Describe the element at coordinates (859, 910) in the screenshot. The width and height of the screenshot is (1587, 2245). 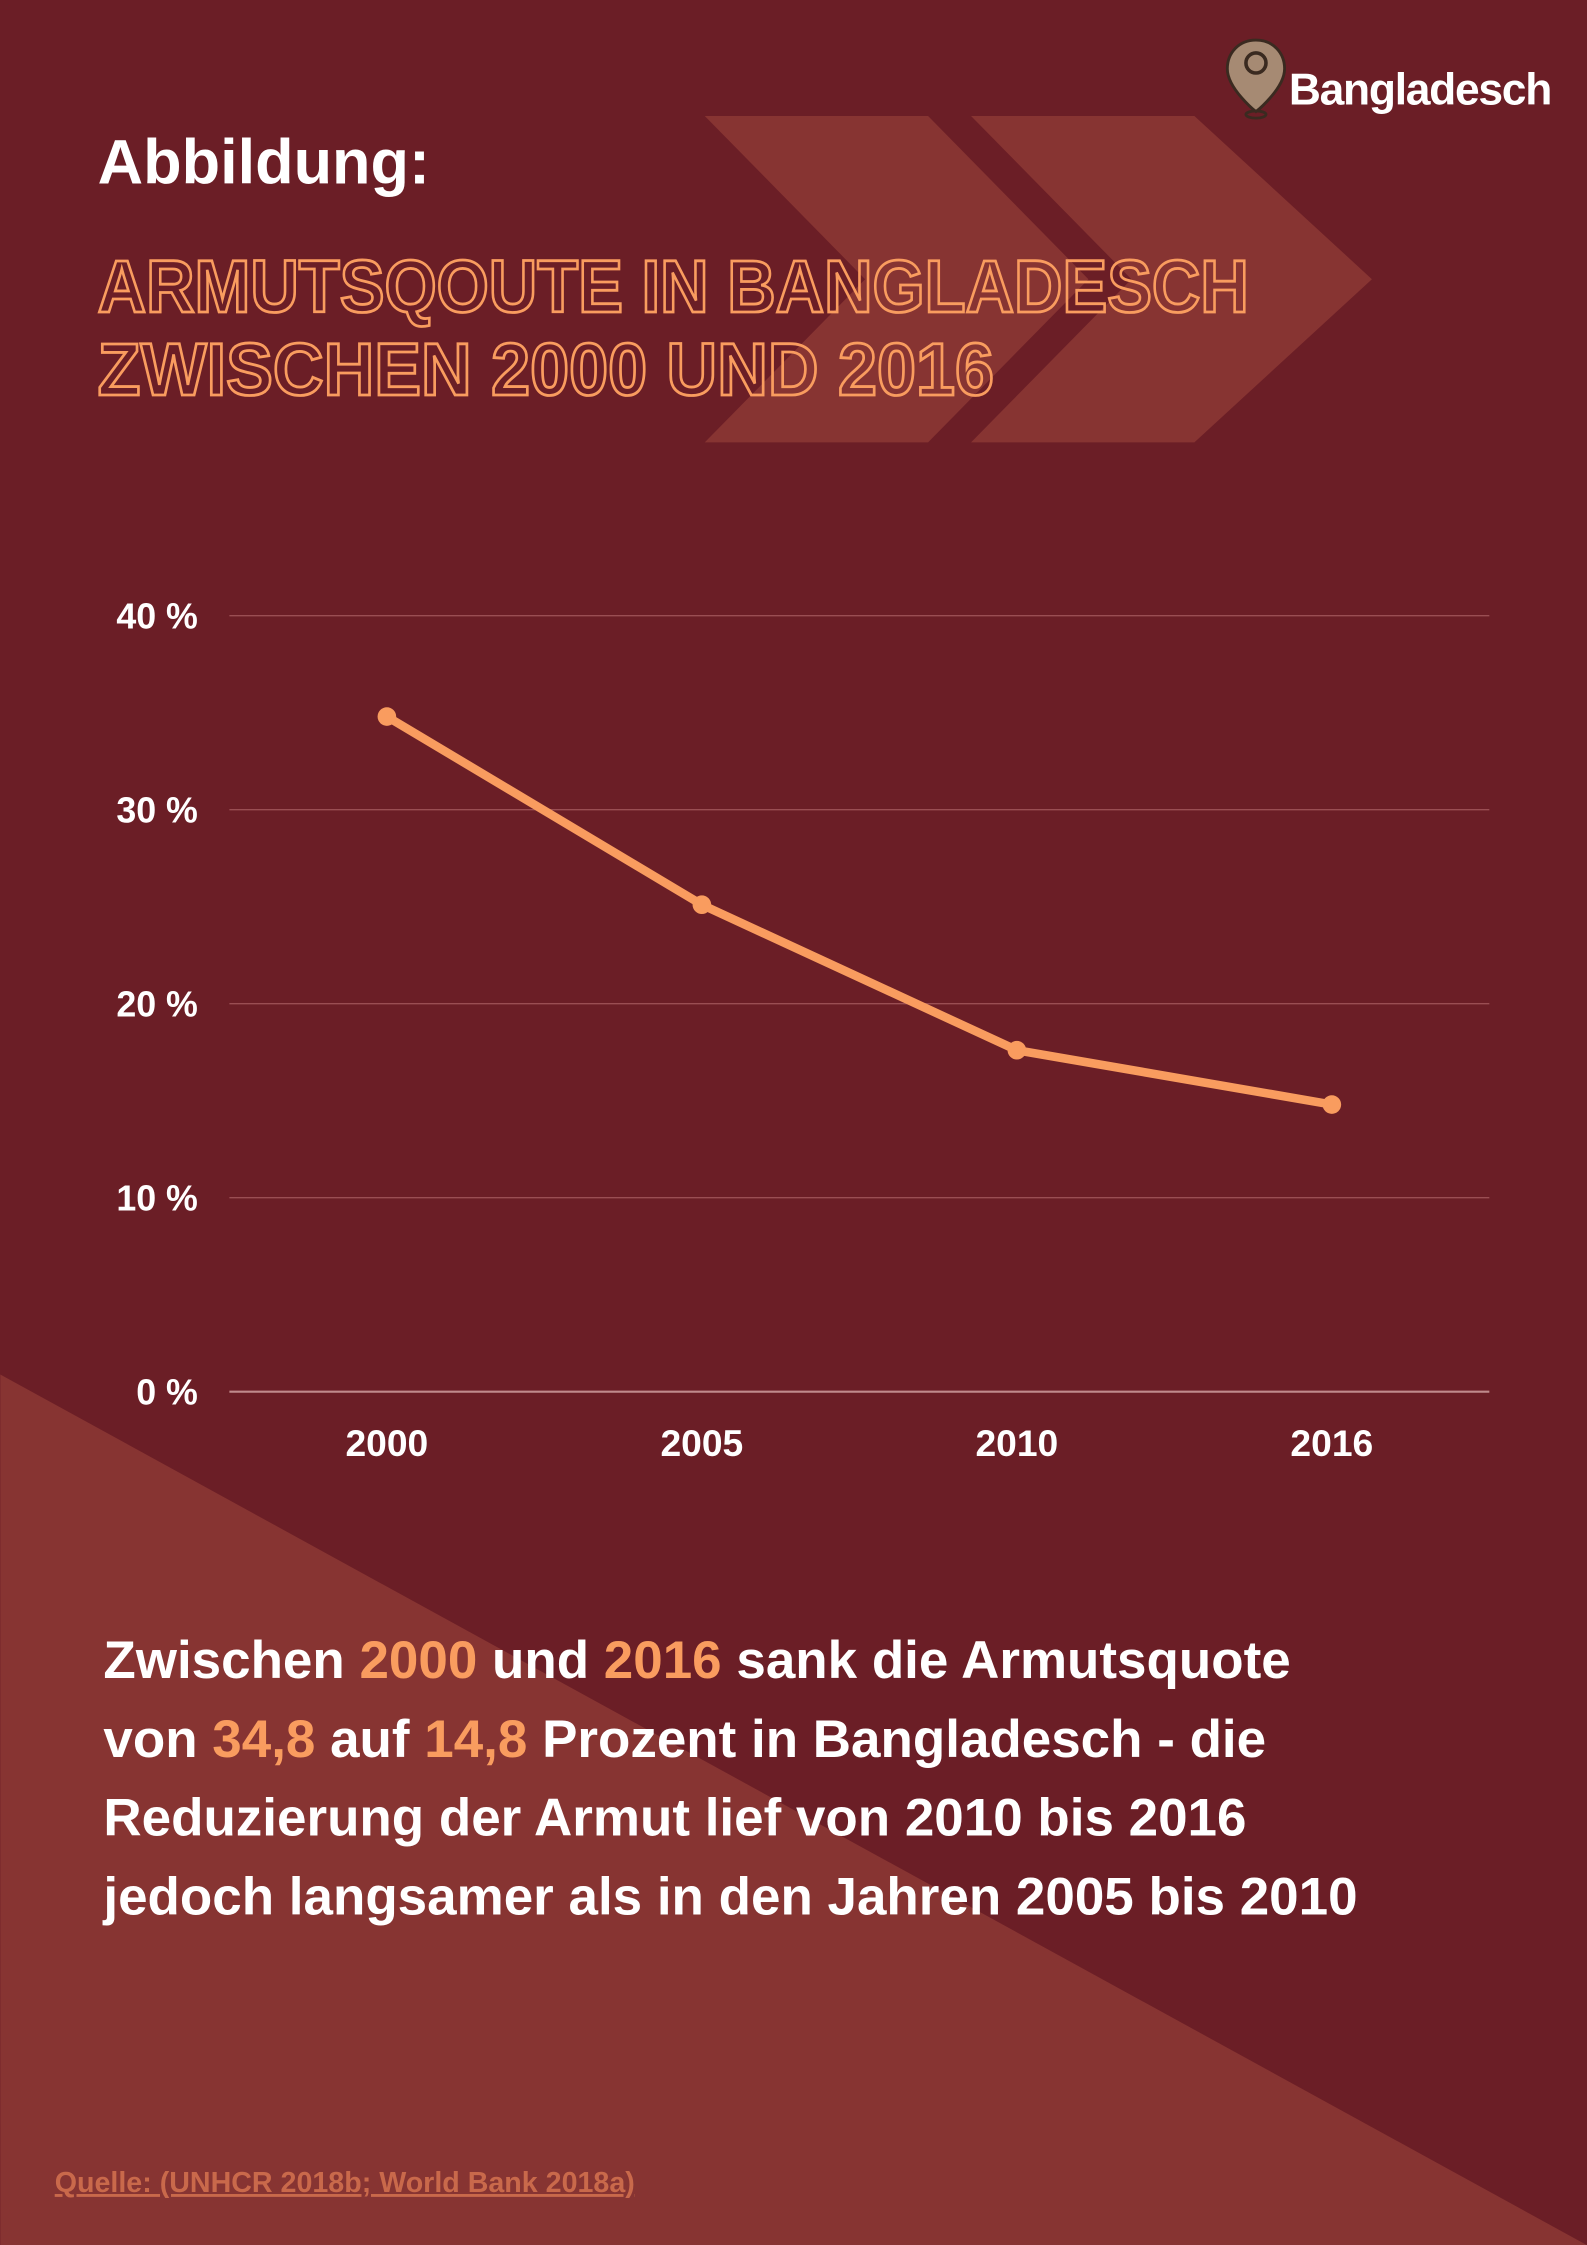
I see `line` at that location.